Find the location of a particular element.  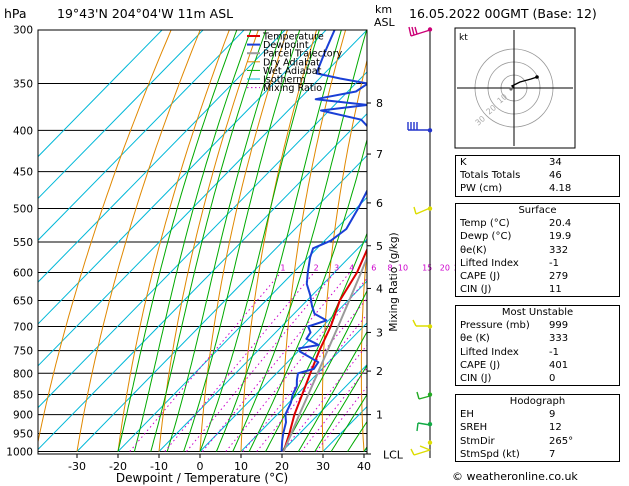

datetime-title: 16.05.2022 00GMT (Base: 12) is located at coordinates (503, 13).